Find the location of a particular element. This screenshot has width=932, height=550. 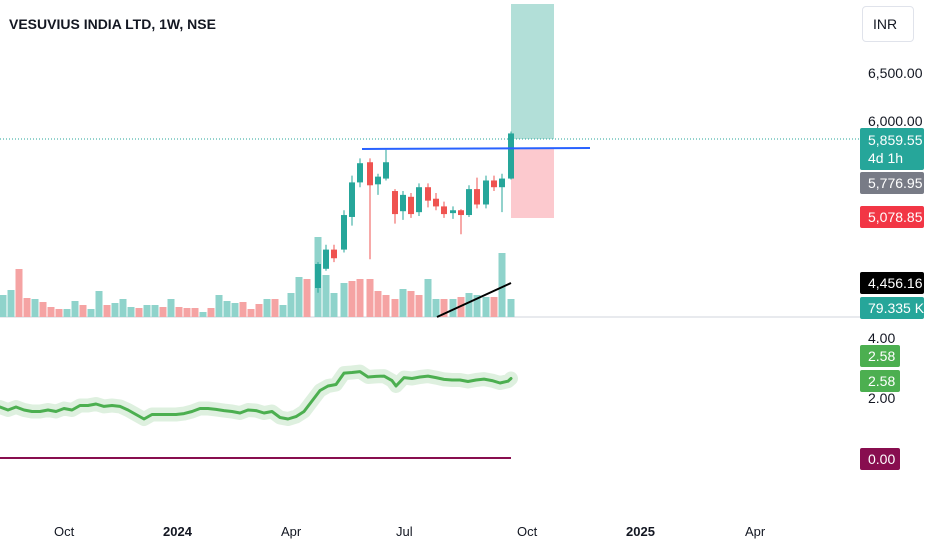

resistance-line is located at coordinates (476, 148).